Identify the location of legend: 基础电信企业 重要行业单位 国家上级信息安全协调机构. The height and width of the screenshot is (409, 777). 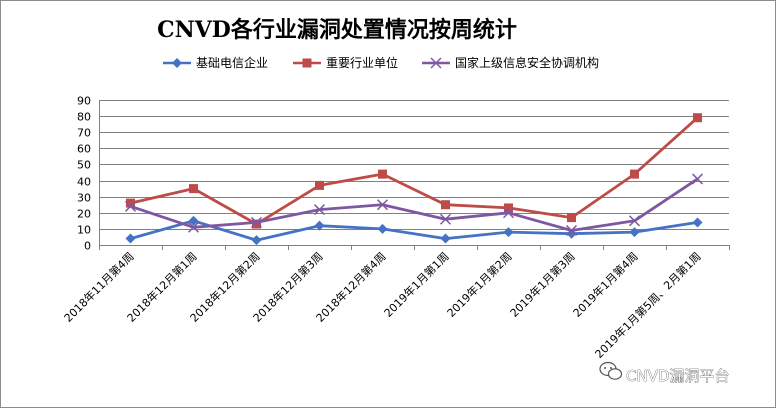
(381, 62).